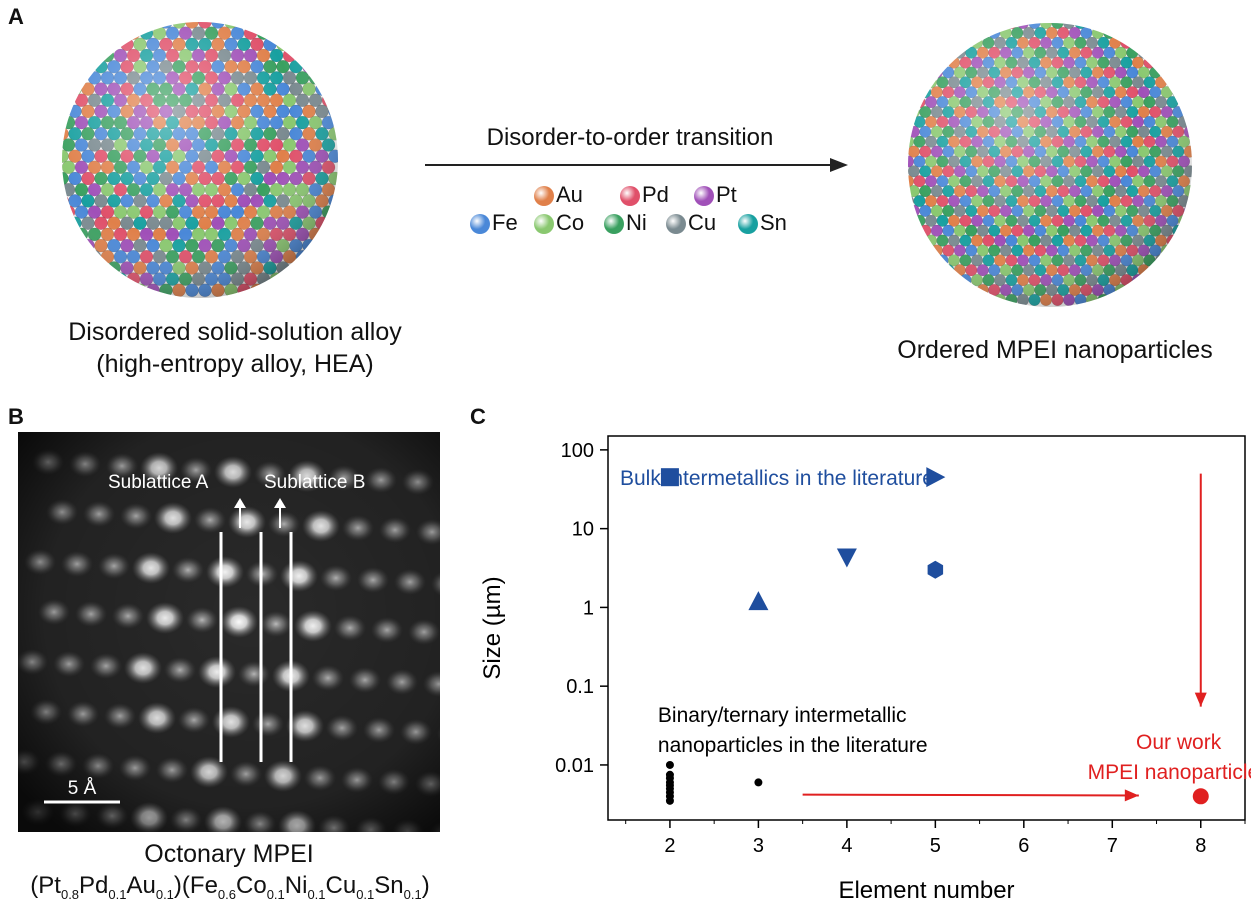 This screenshot has height=912, width=1251. What do you see at coordinates (676, 224) in the screenshot?
I see `legend-dot-cu` at bounding box center [676, 224].